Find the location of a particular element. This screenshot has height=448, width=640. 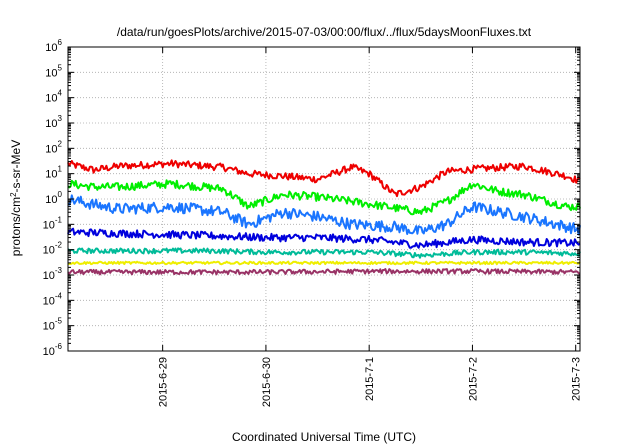

y-axis-label: protons/cm2-s-sr-MeV is located at coordinates (16, 198).